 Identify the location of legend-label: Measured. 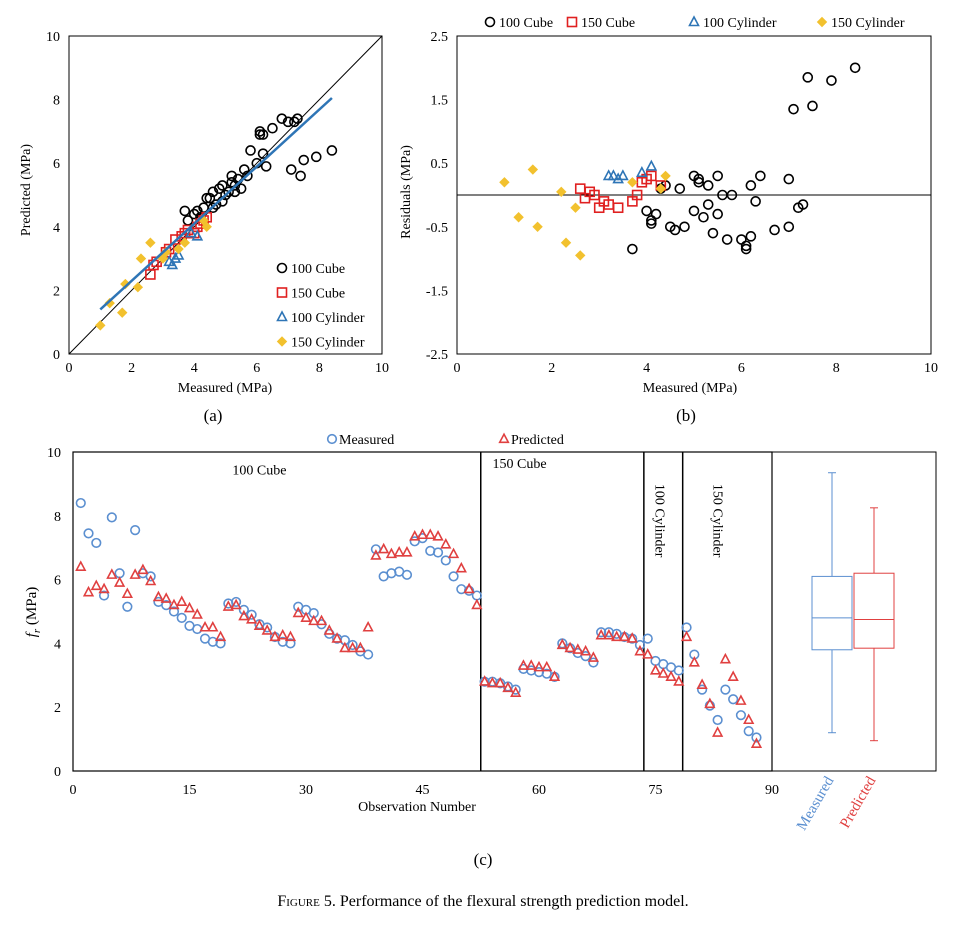
(366, 440).